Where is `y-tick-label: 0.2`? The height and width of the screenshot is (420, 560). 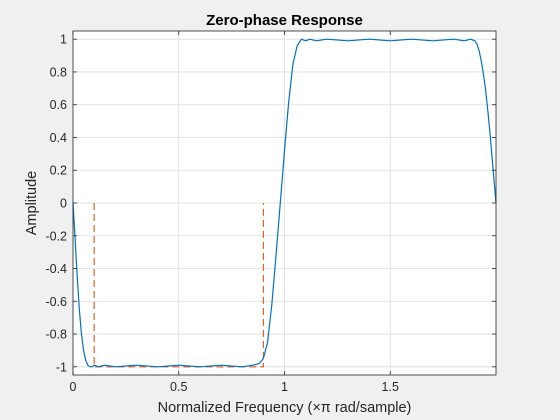
y-tick-label: 0.2 is located at coordinates (58, 171).